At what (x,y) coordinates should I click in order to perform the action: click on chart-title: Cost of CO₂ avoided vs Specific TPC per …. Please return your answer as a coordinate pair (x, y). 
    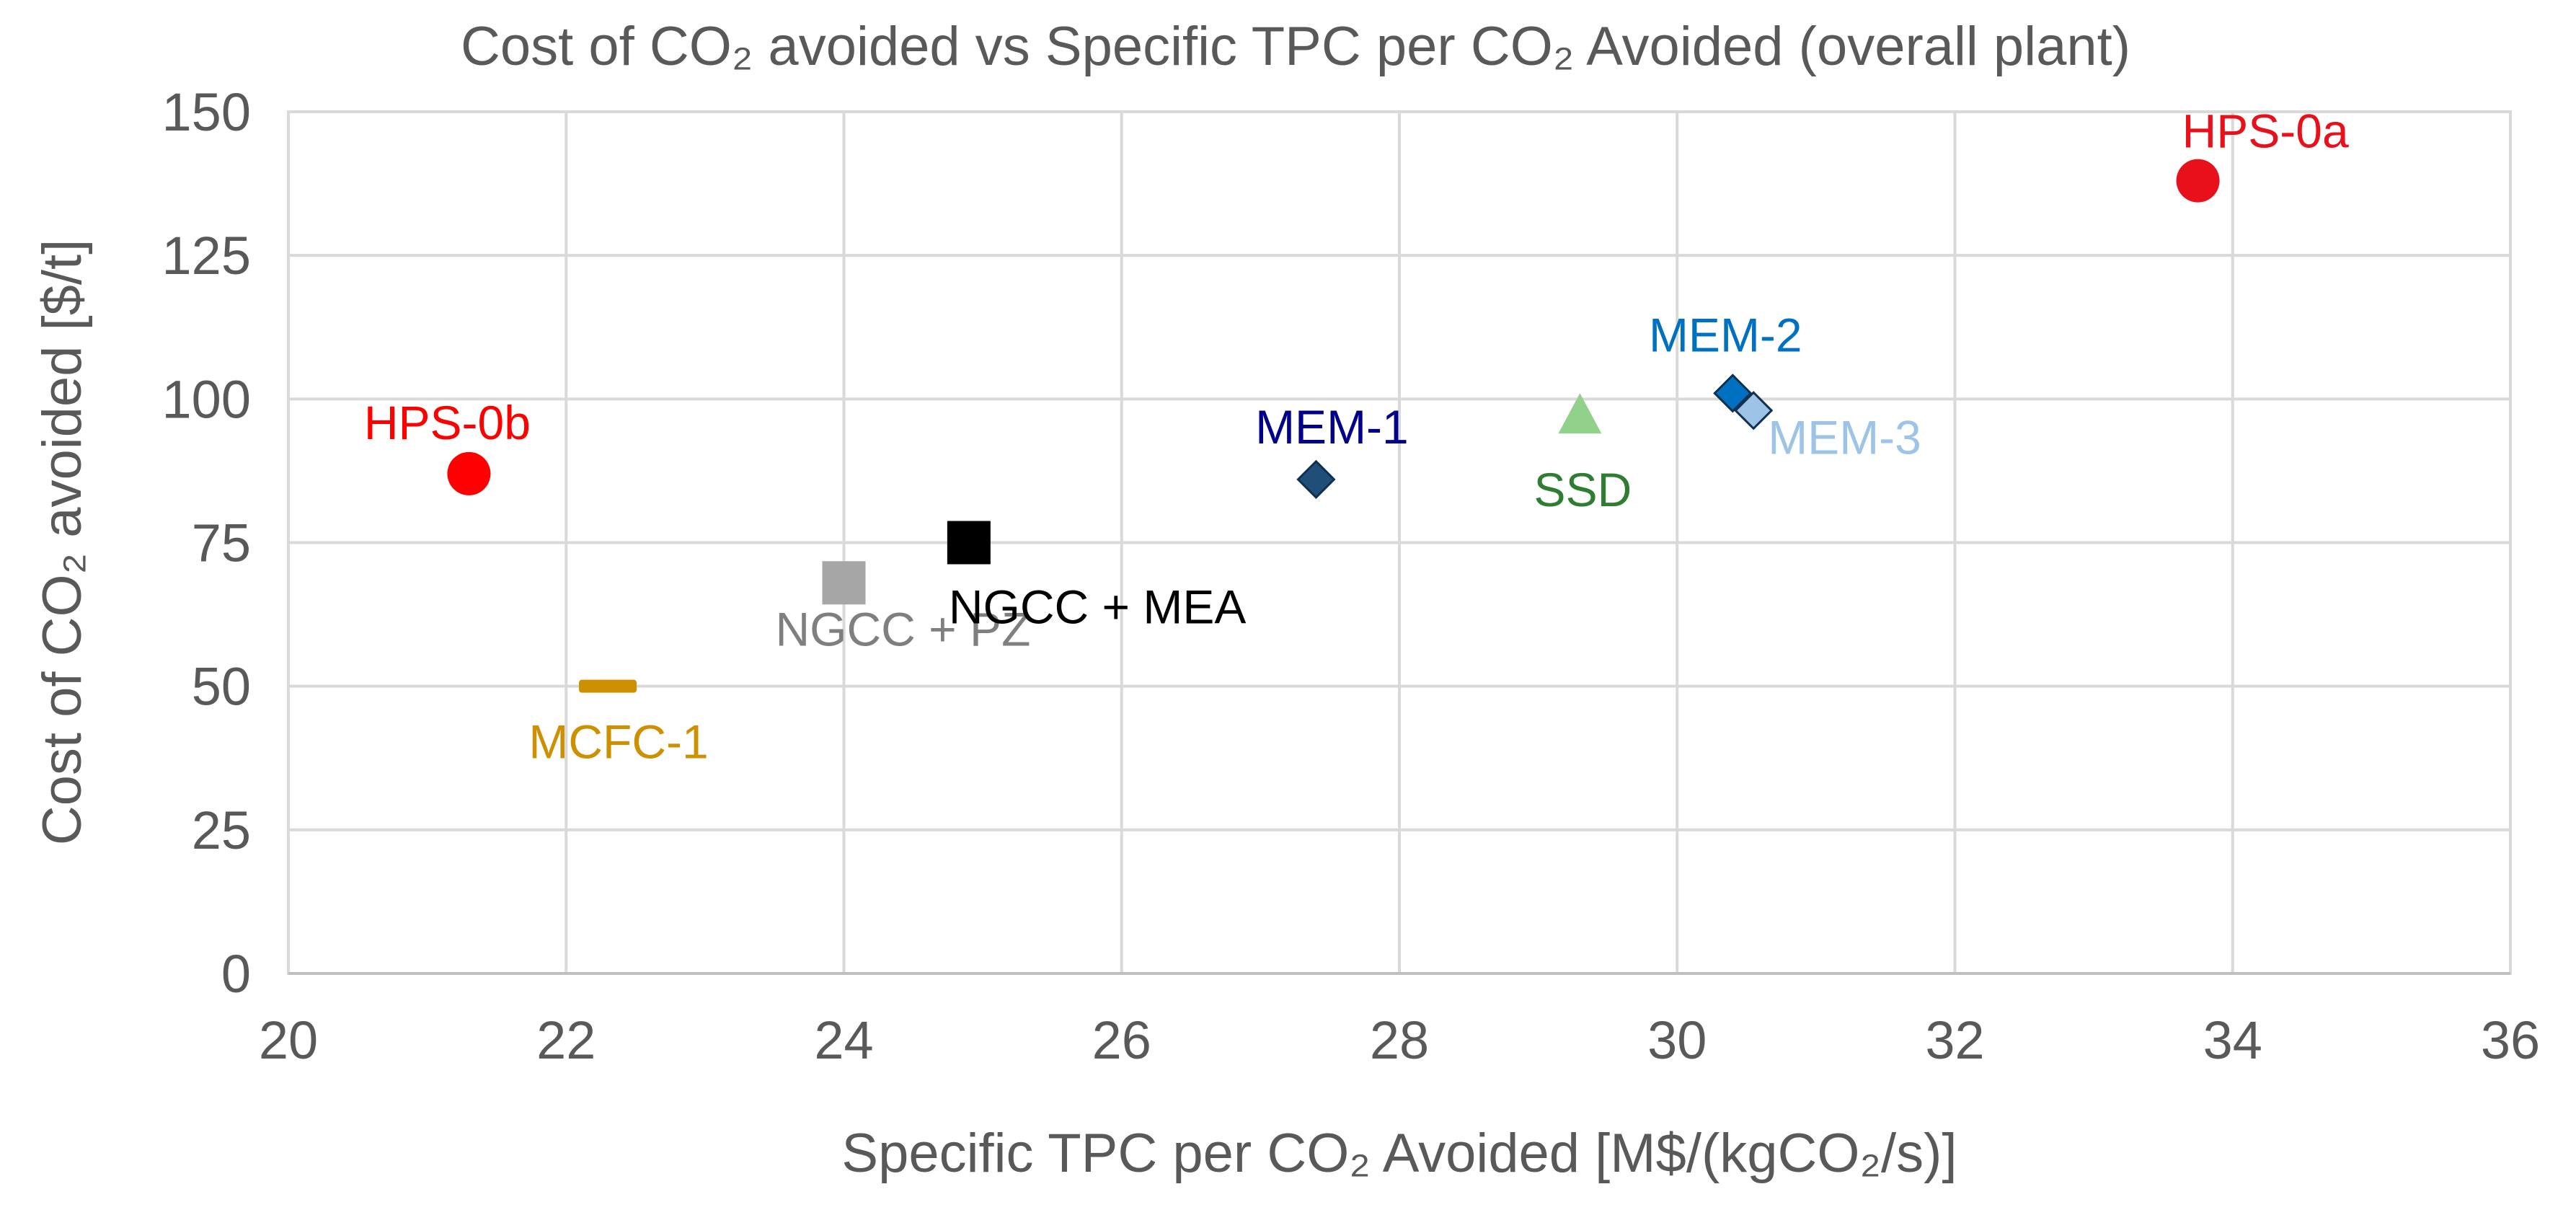
    Looking at the image, I should click on (1295, 47).